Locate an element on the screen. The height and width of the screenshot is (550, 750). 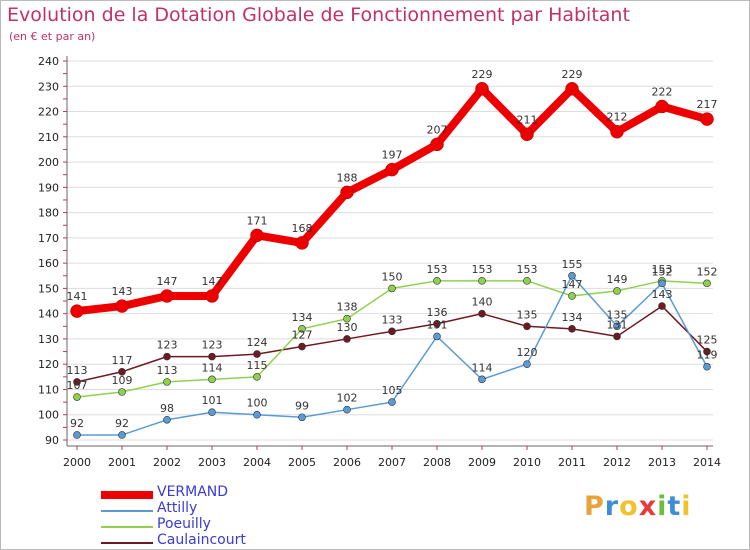
x-tick-label: 2008 is located at coordinates (437, 462).